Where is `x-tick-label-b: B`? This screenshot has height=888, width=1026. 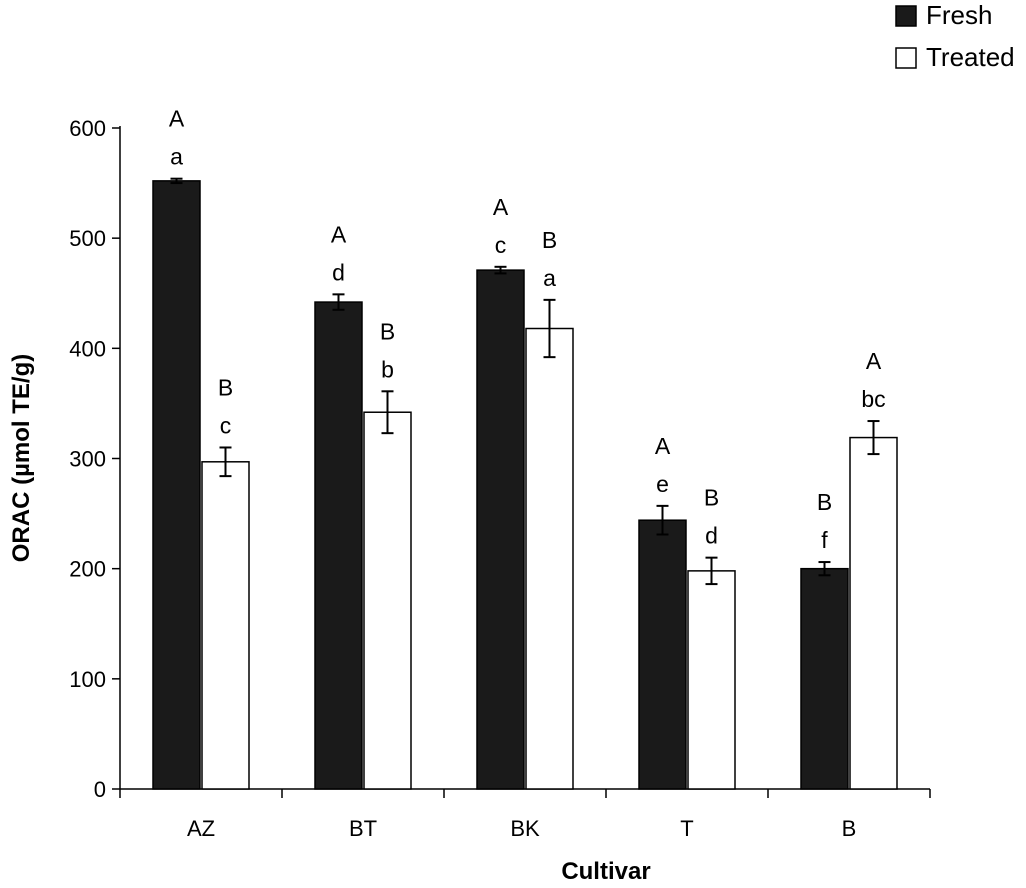
x-tick-label-b: B is located at coordinates (849, 828).